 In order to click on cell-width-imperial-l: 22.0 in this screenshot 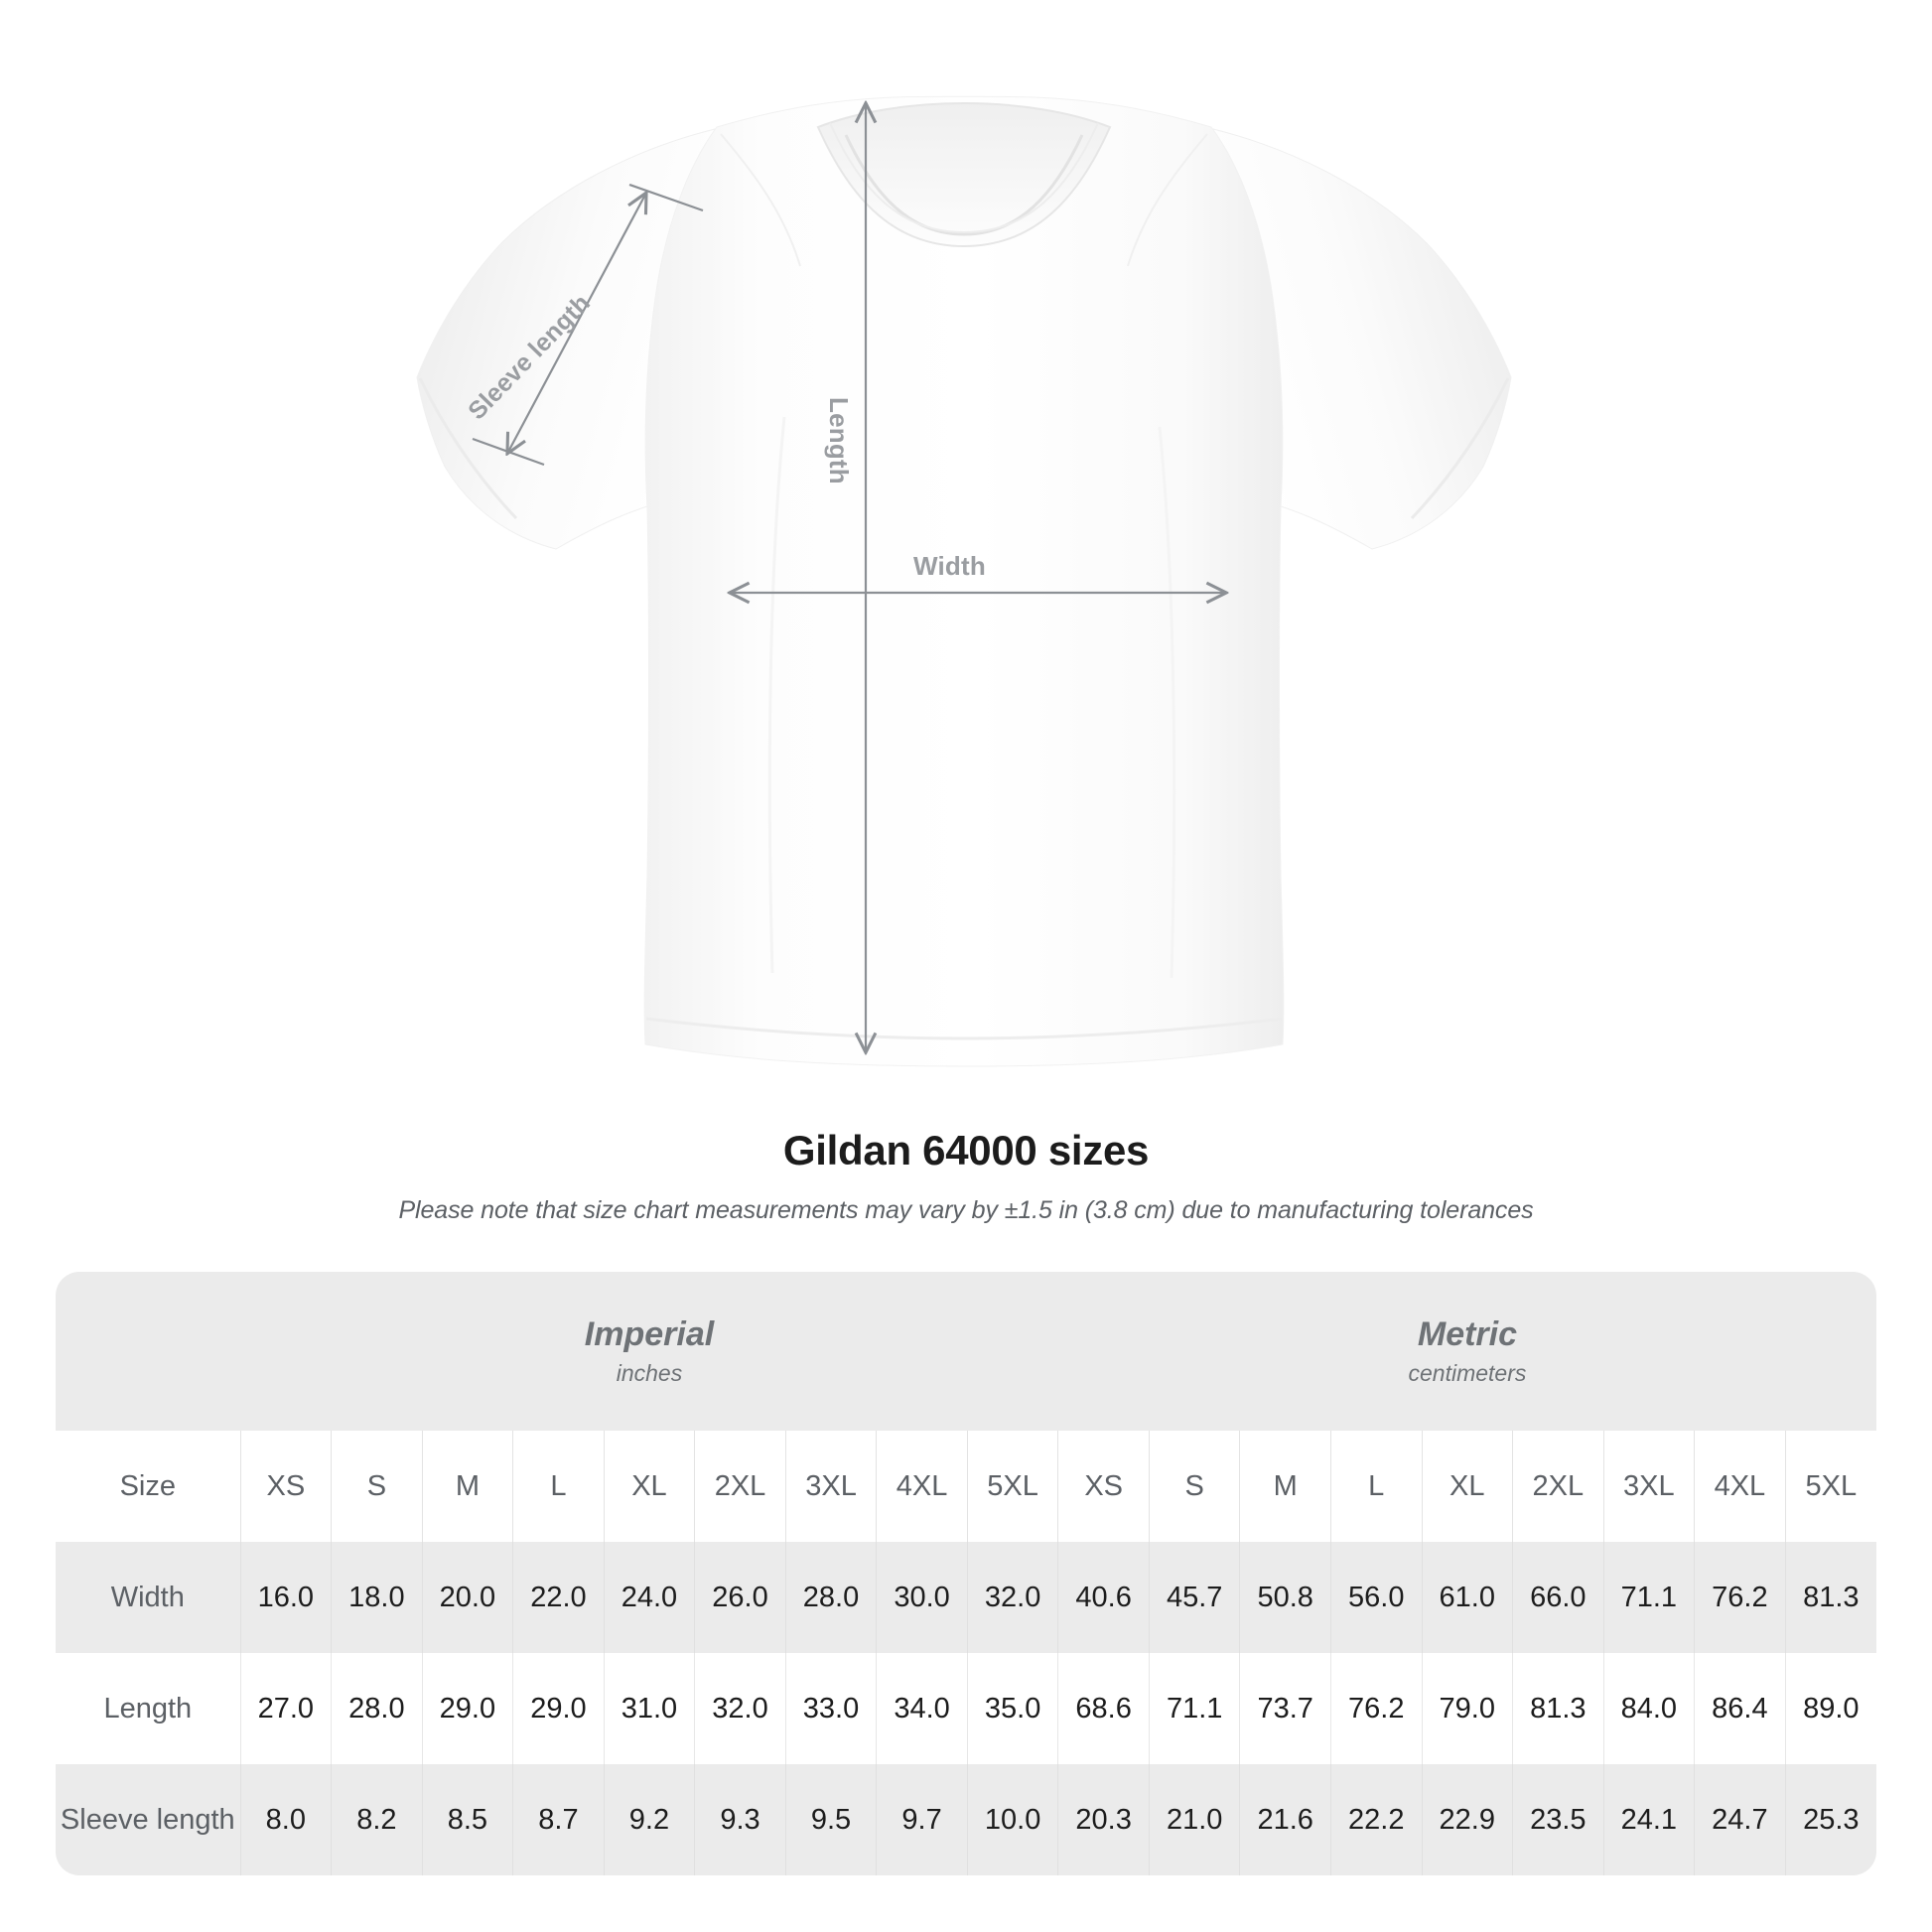, I will do `click(558, 1597)`.